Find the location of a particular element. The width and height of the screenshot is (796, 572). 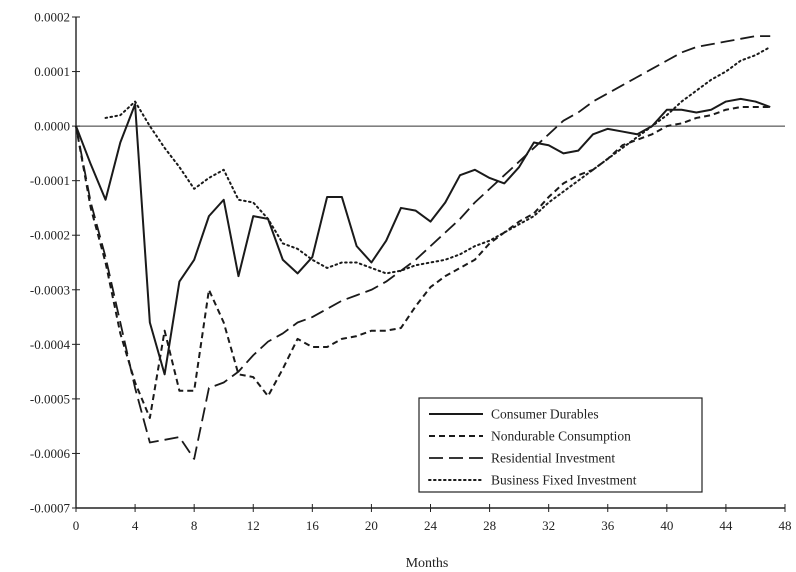

y-tick-label: -0.0007 is located at coordinates (50, 508).